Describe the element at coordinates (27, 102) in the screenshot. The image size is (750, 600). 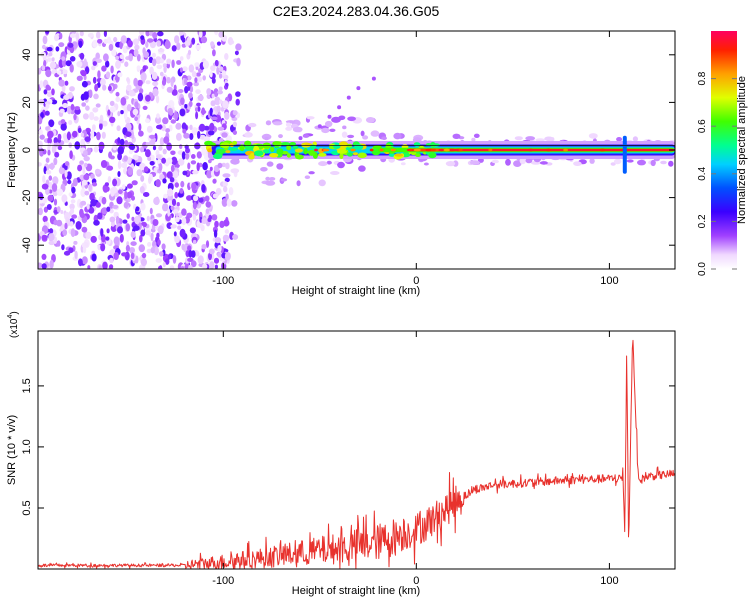
I see `spectrogram-y-tick-label: 20` at that location.